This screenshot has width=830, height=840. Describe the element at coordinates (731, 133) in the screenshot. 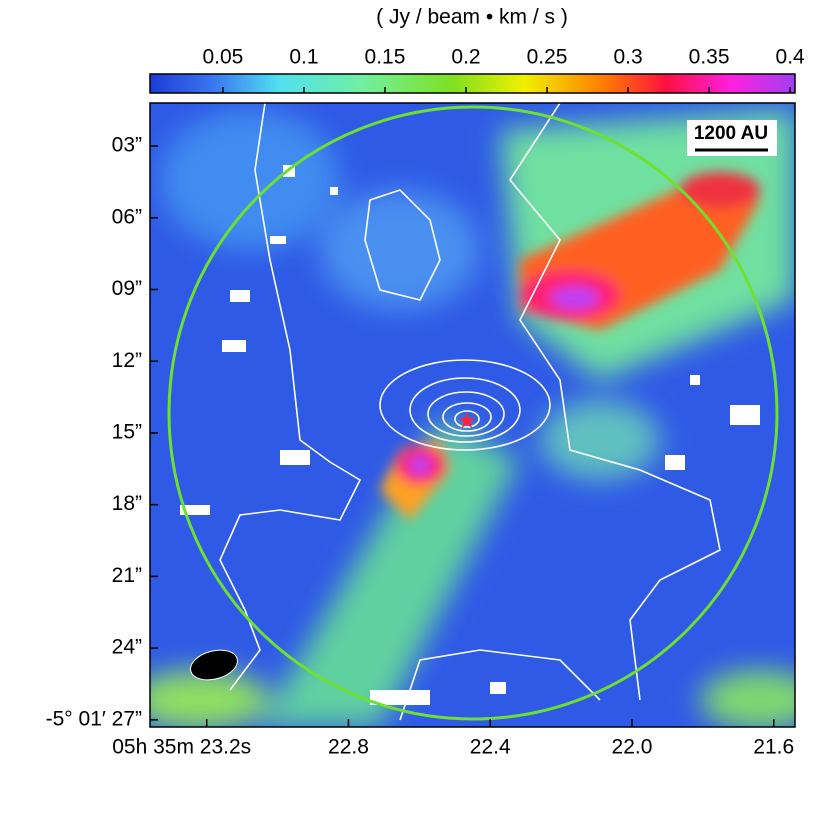

I see `scale-bar-label: 1200 AU` at that location.